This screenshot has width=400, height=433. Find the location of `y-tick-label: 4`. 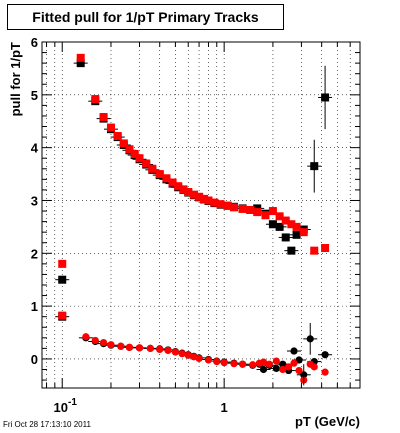

y-tick-label: 4 is located at coordinates (35, 148).